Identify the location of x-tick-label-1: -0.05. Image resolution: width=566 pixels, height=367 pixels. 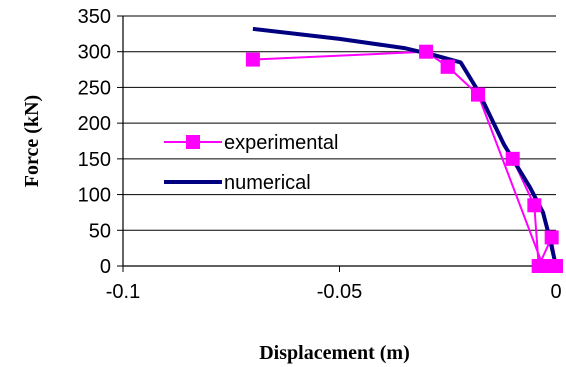
(340, 292).